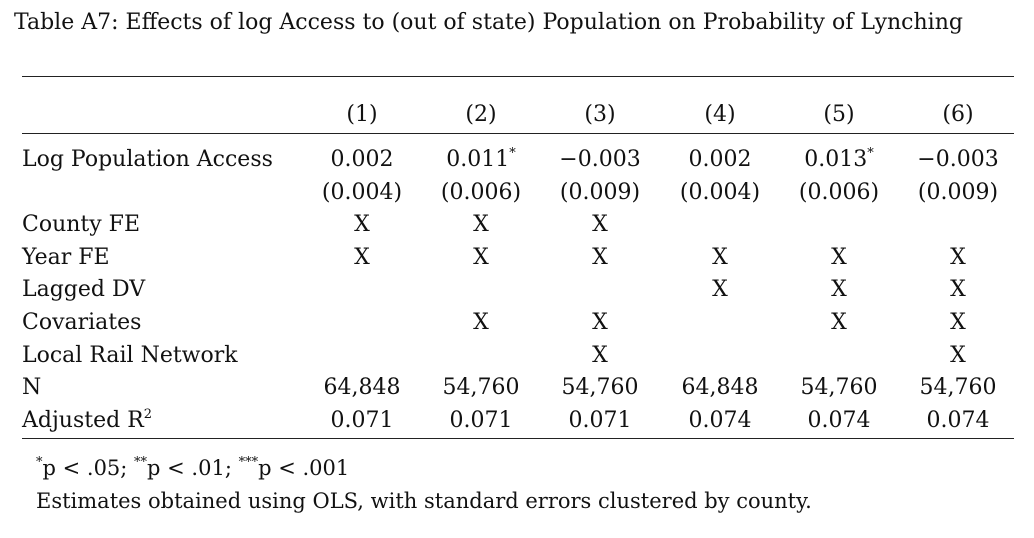 This screenshot has height=538, width=1034. Describe the element at coordinates (304, 468) in the screenshot. I see `sig-text: p < .001` at that location.